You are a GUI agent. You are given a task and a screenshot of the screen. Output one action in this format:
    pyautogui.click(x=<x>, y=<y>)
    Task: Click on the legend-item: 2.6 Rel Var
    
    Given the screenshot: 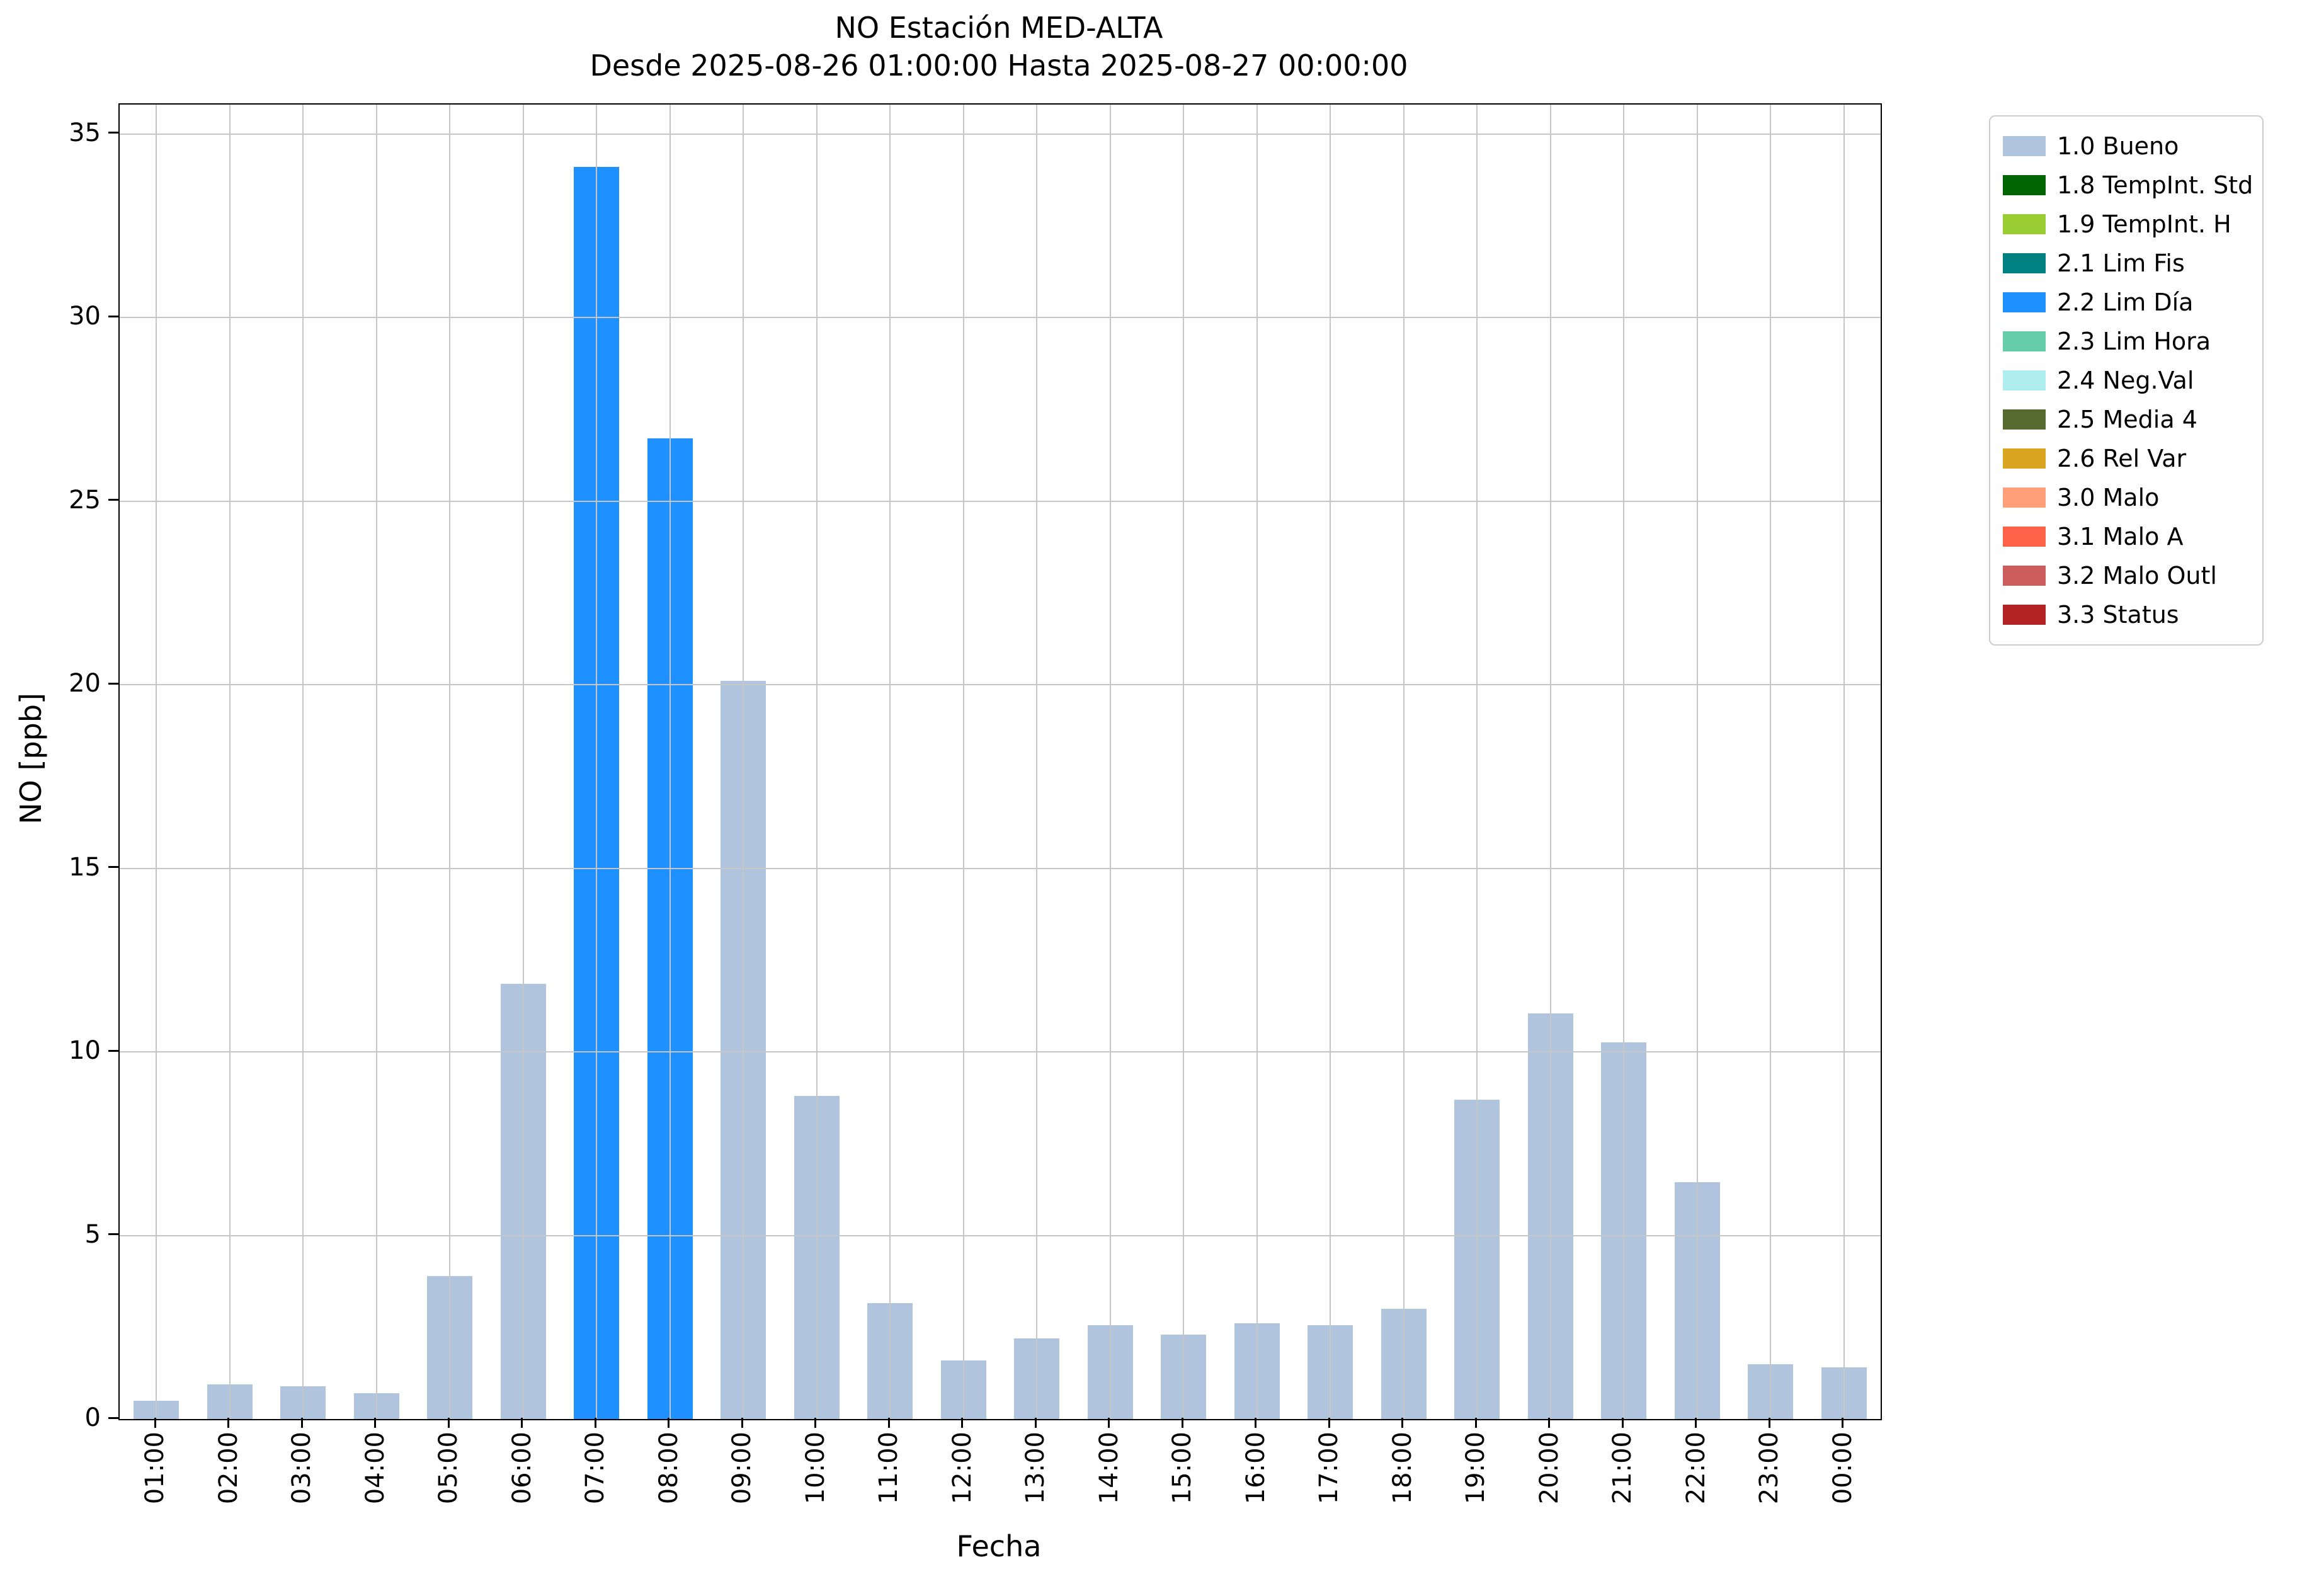 What is the action you would take?
    pyautogui.click(x=2126, y=458)
    